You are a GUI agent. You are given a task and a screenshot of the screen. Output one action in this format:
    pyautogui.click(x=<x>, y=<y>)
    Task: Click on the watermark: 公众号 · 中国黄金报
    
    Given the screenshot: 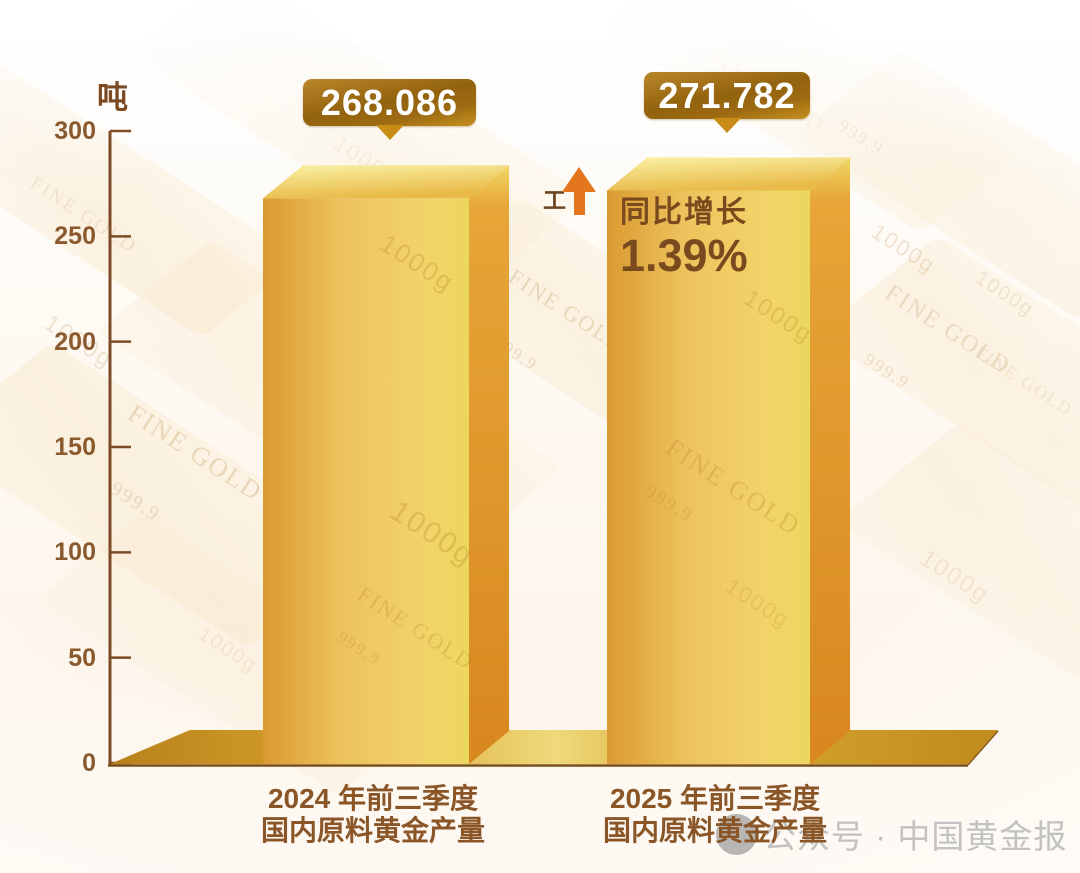 What is the action you would take?
    pyautogui.click(x=891, y=834)
    